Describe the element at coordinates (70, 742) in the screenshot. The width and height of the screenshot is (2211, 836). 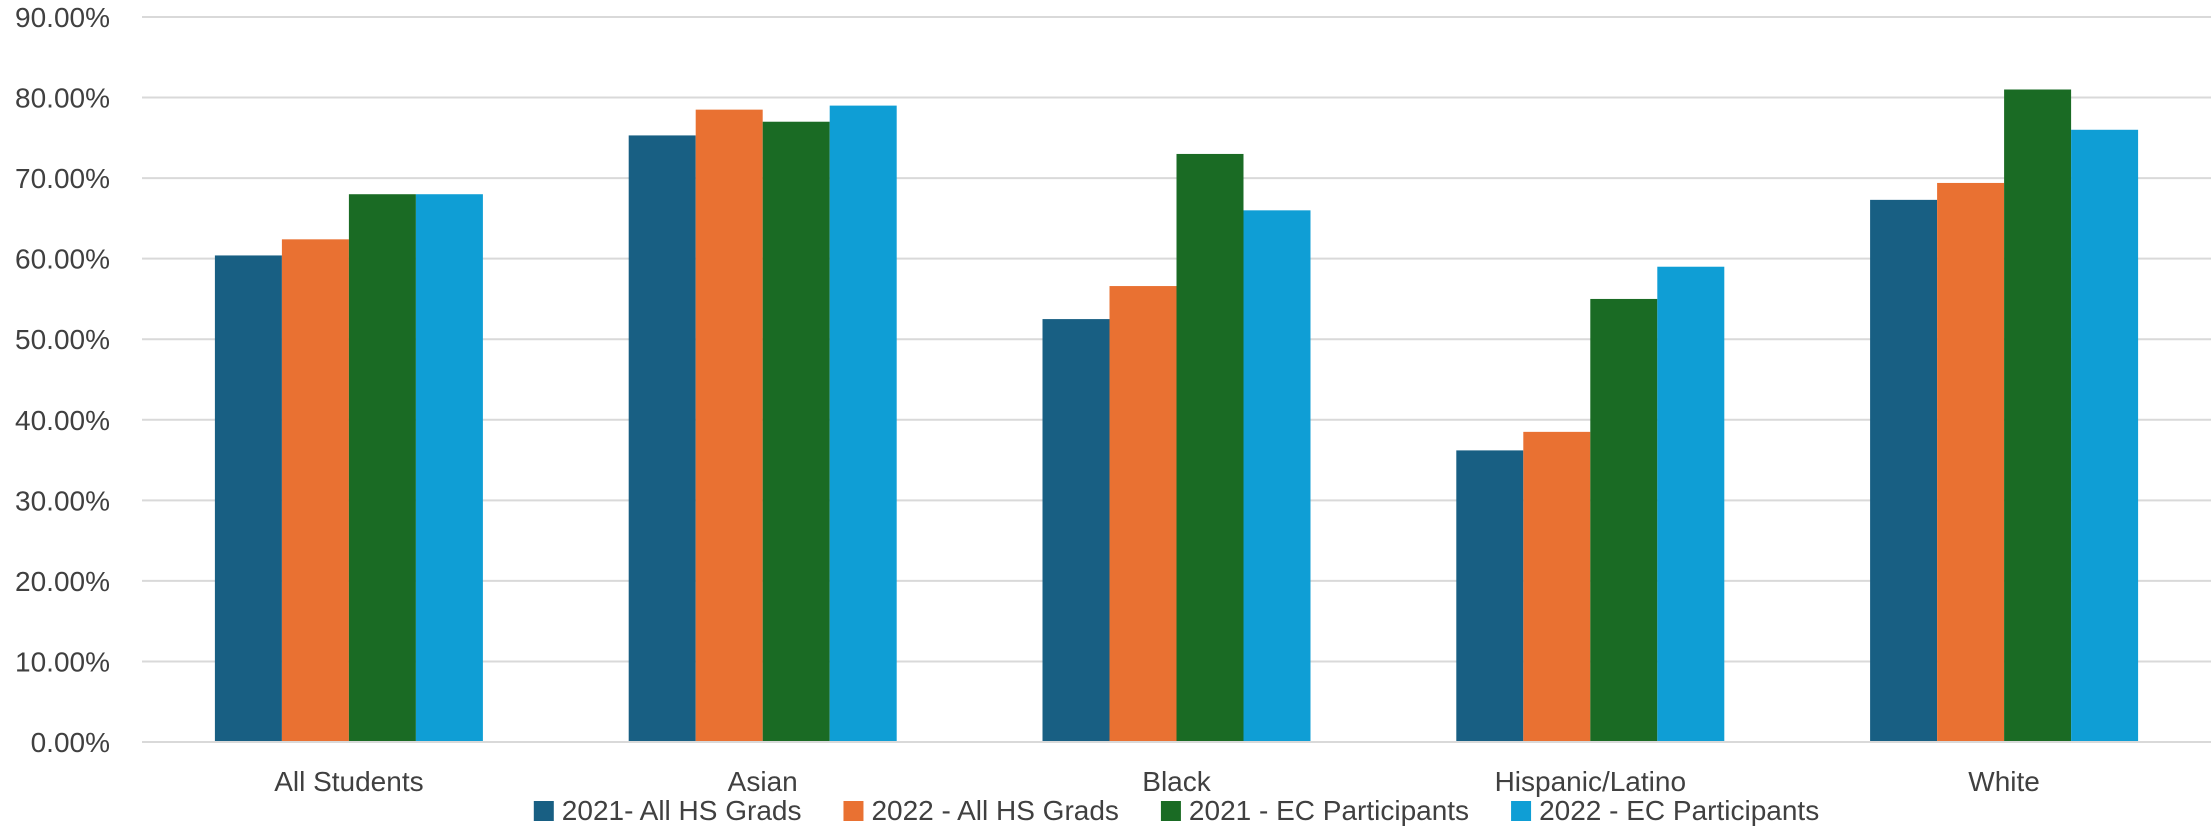
I see `y-tick-label: 0.00%` at that location.